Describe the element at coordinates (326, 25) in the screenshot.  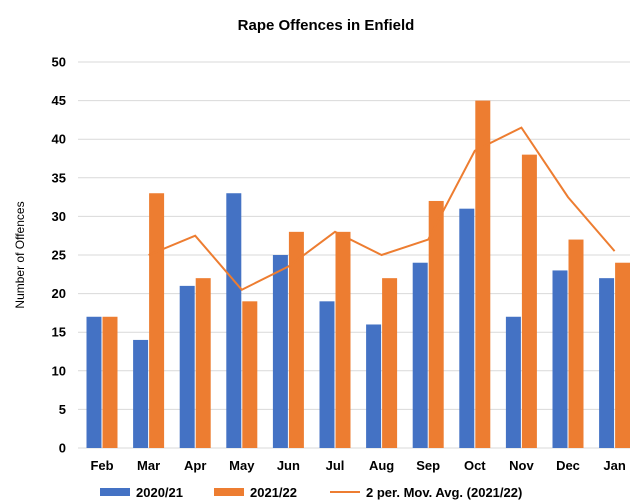
I see `chart-title: Rape Offences in Enfield` at that location.